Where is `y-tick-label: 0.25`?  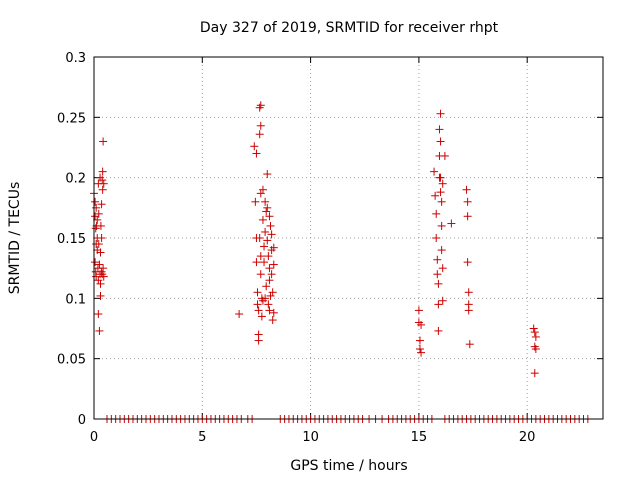
y-tick-label: 0.25 is located at coordinates (71, 118).